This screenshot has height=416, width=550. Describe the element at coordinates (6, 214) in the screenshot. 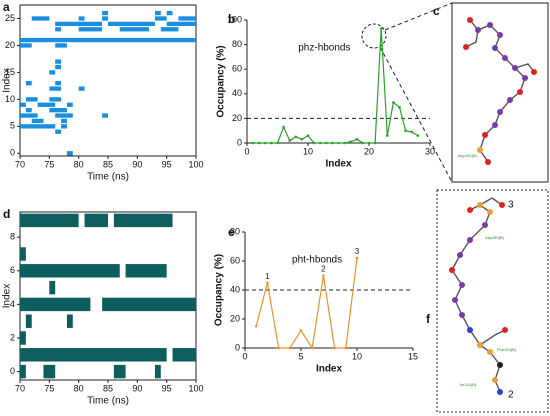

I see `panel-letter: d` at that location.